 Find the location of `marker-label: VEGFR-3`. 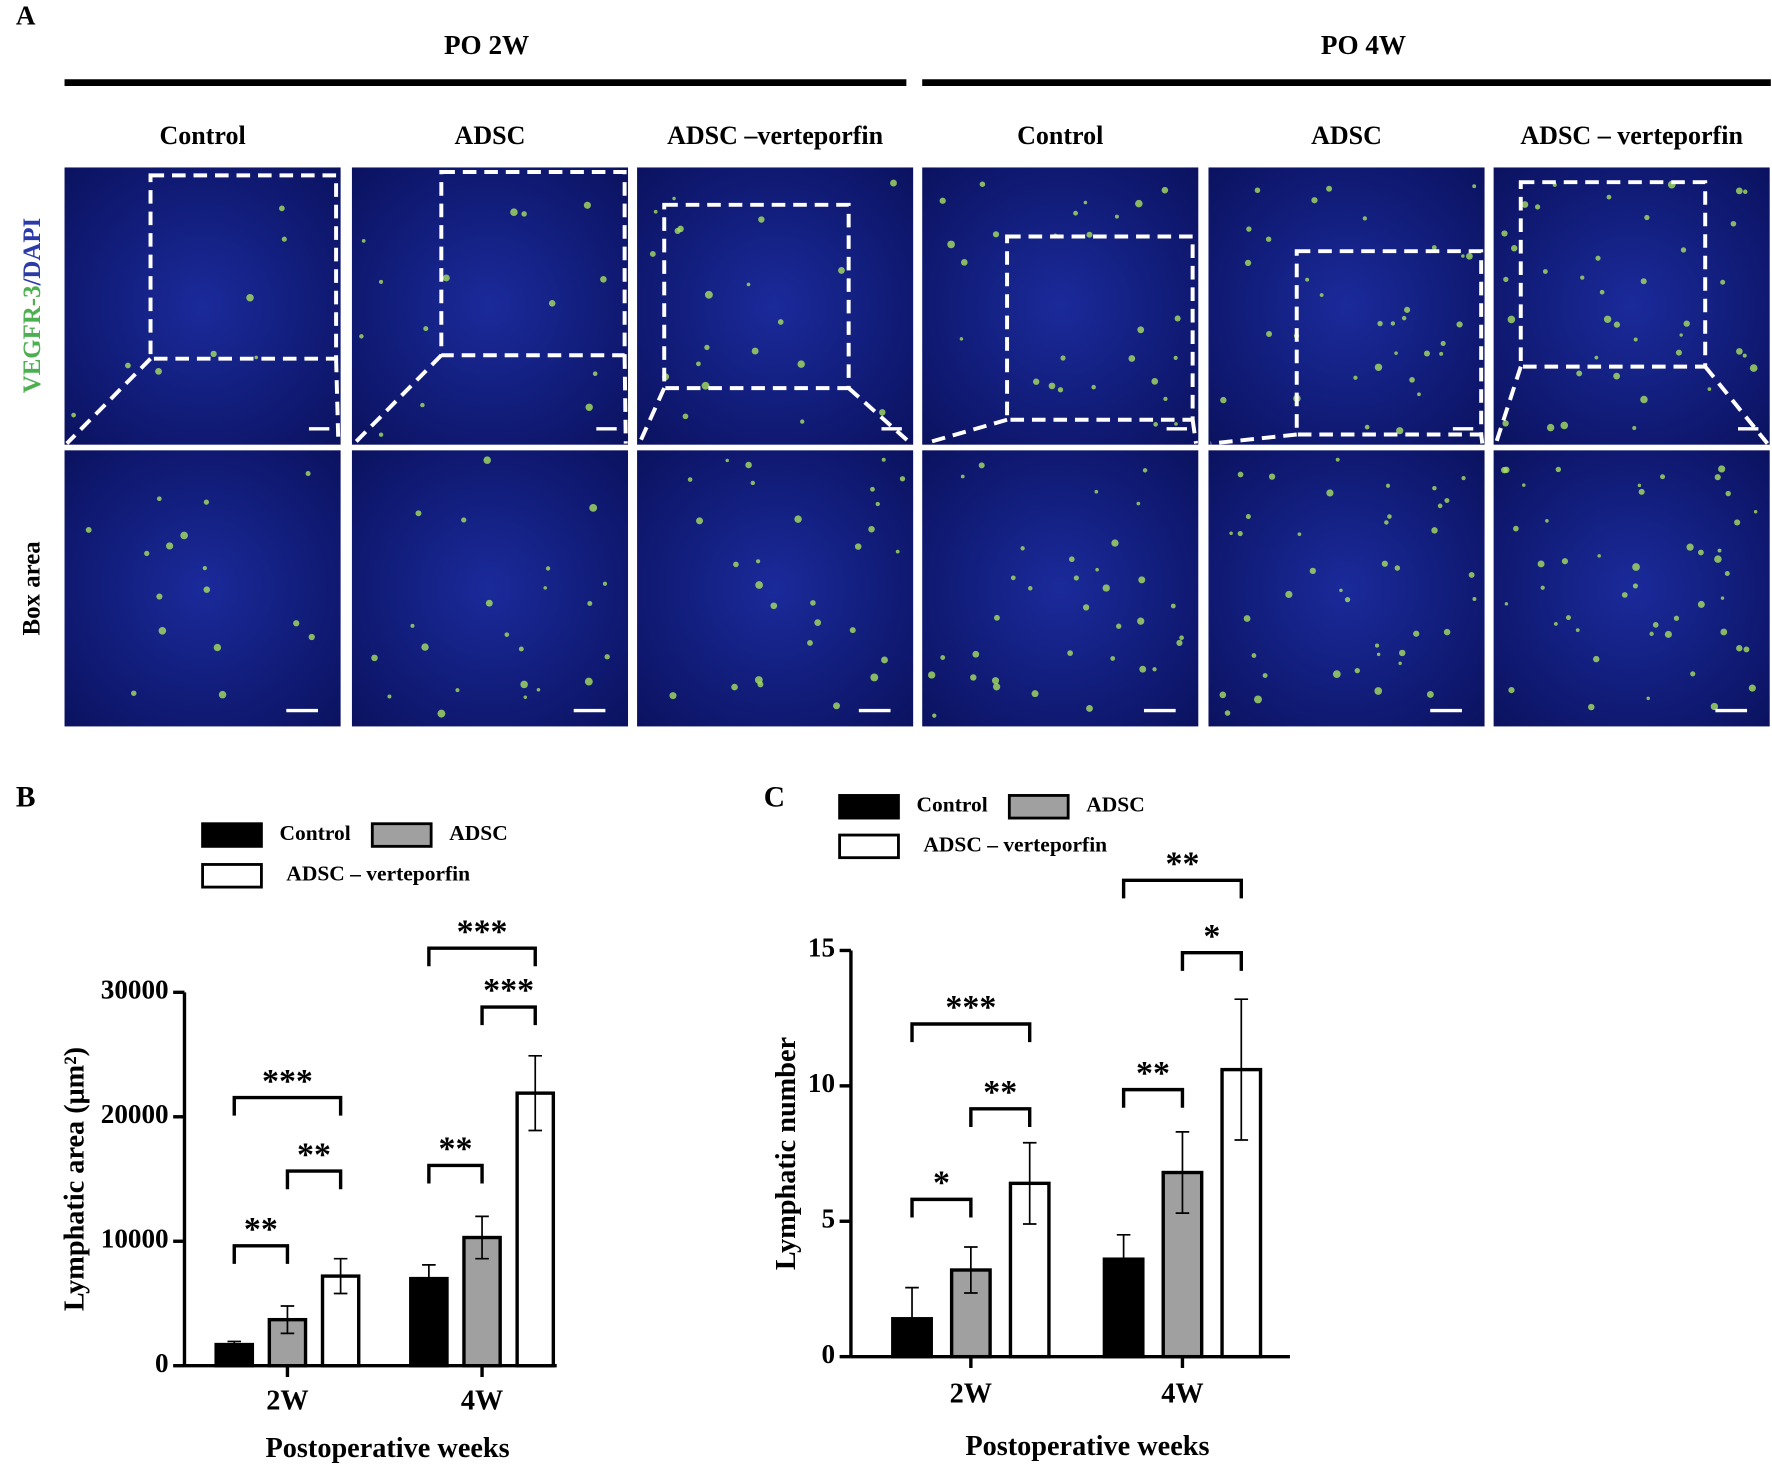

marker-label: VEGFR-3 is located at coordinates (32, 339).